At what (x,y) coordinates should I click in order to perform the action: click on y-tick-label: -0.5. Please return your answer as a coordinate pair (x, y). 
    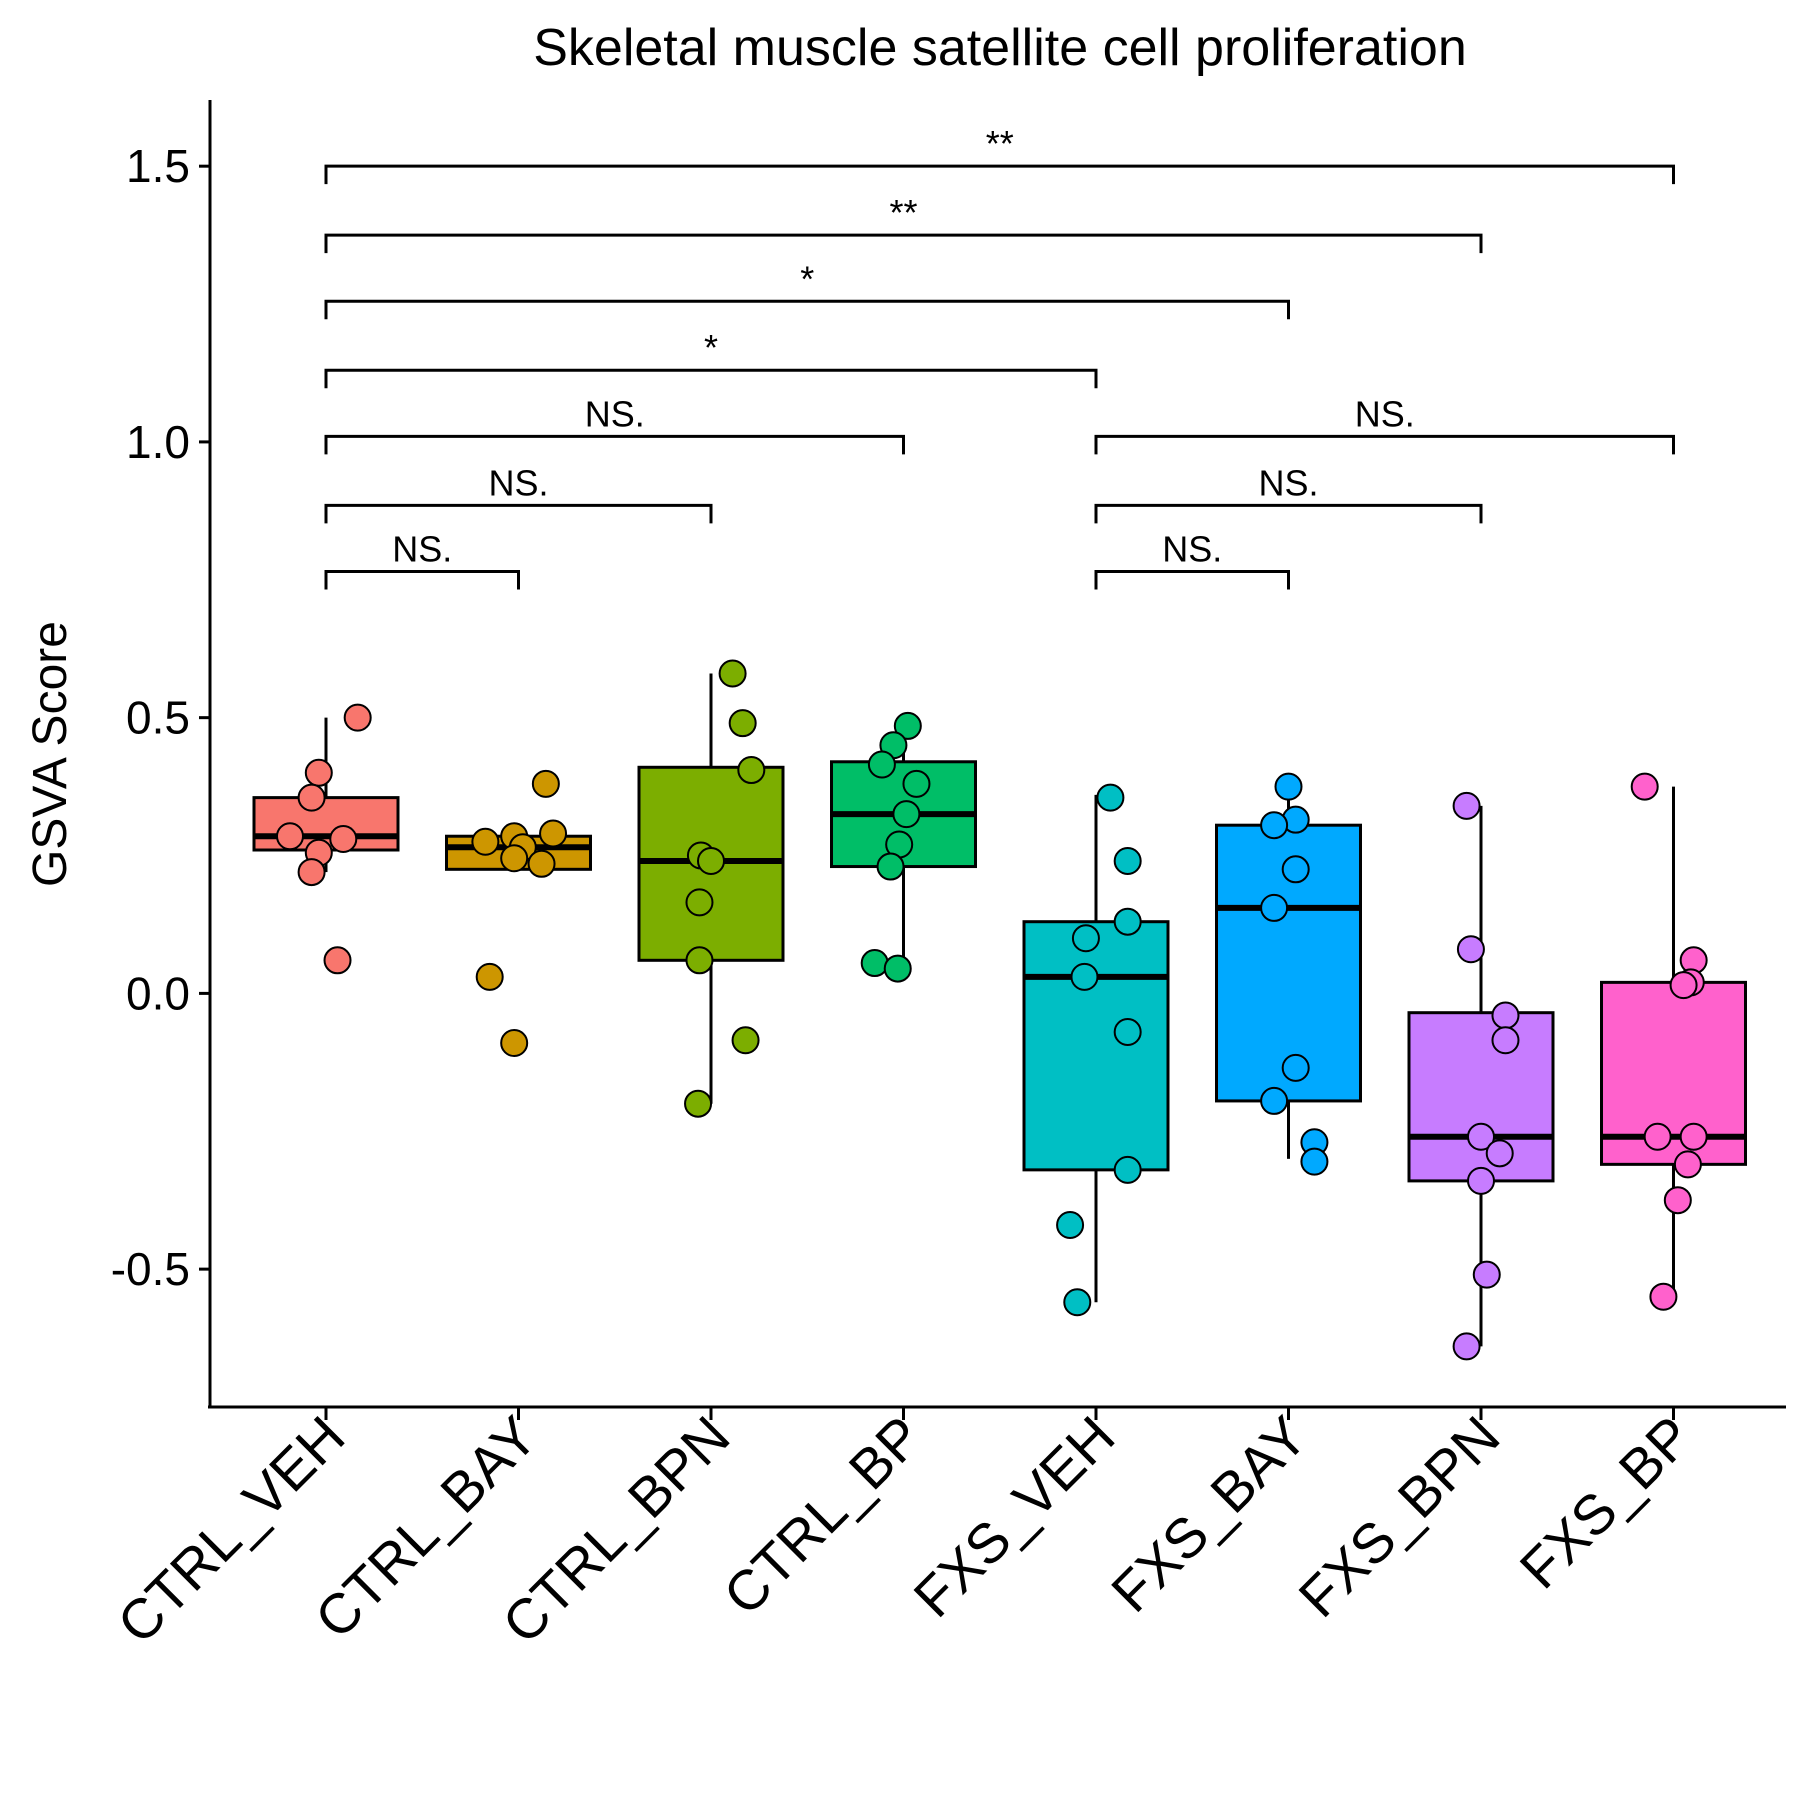
    Looking at the image, I should click on (150, 1269).